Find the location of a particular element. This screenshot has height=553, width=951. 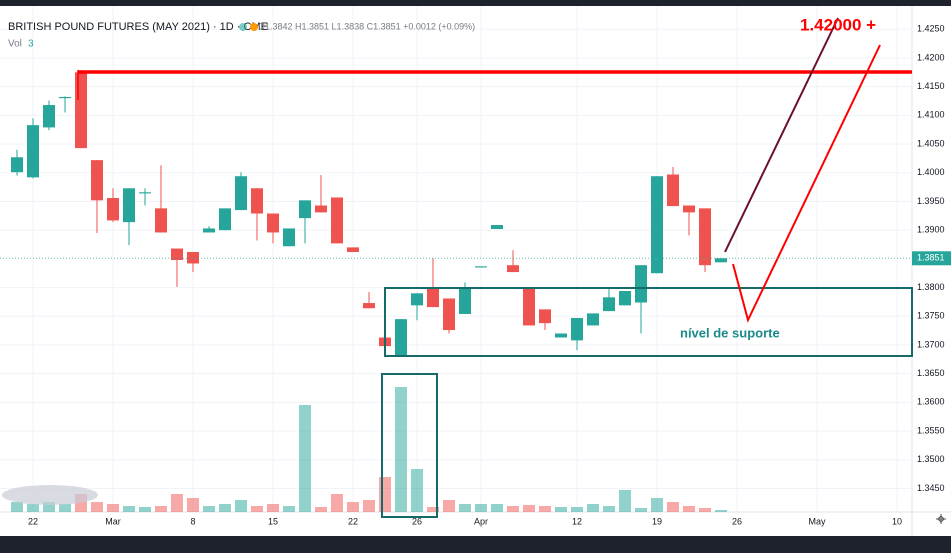

support-annotation: nível de suporte is located at coordinates (730, 332).